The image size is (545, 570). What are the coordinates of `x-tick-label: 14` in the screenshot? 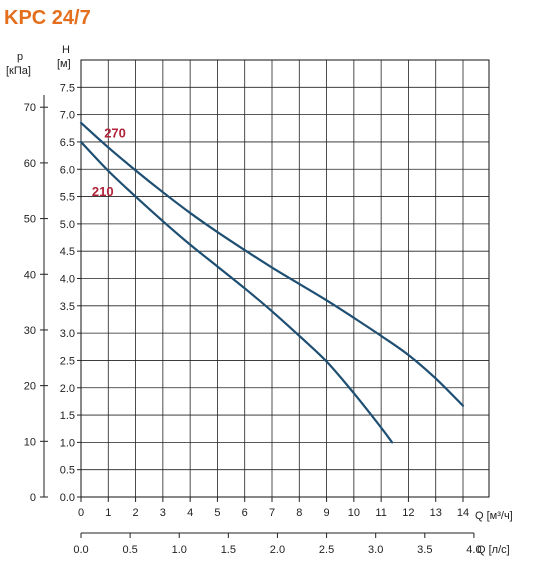 It's located at (463, 513).